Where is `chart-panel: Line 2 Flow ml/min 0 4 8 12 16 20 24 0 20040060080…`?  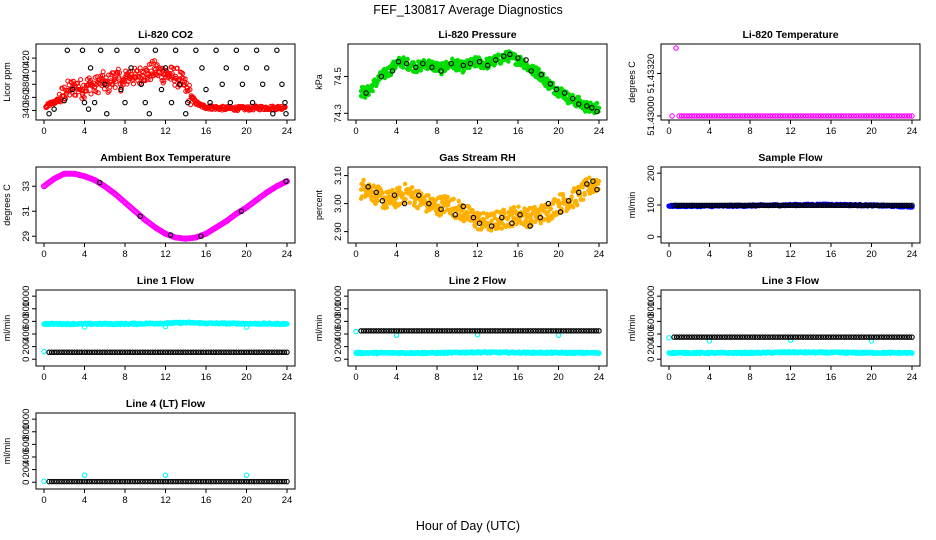
chart-panel: Line 2 Flow ml/min 0 4 8 12 16 20 24 0 20040060080… is located at coordinates (461, 329).